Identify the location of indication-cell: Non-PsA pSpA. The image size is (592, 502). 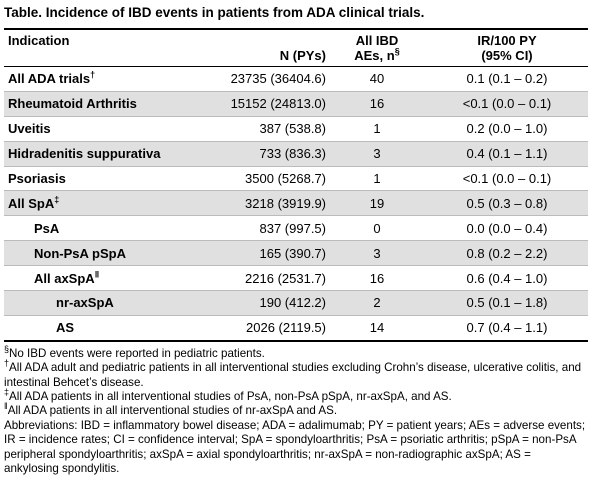
(103, 253).